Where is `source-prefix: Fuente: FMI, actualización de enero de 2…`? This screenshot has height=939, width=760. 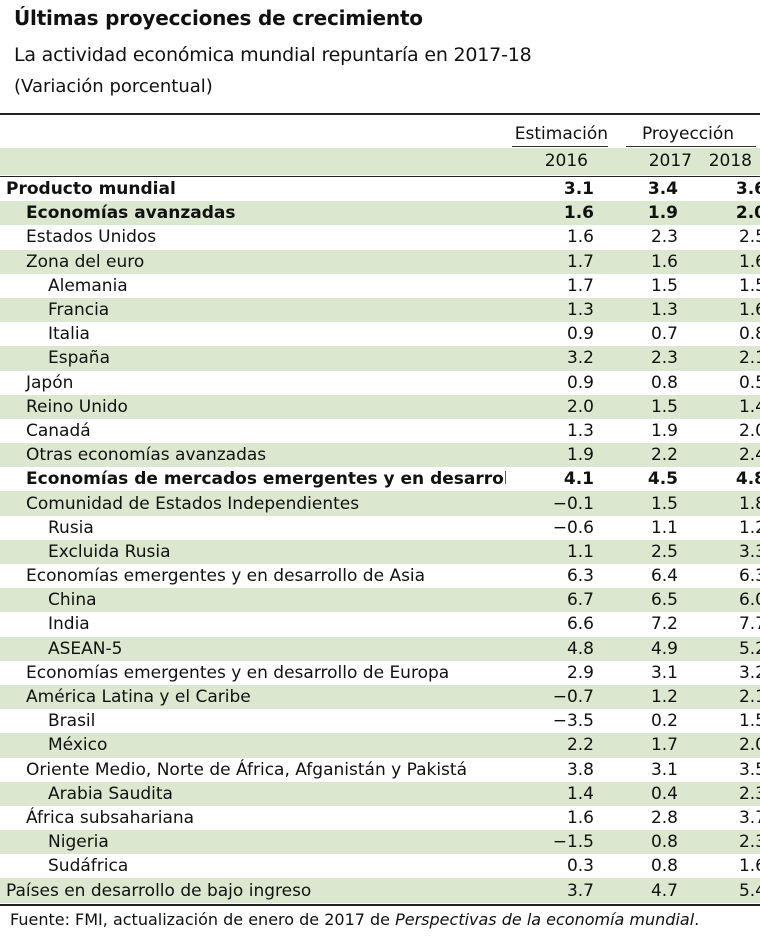 source-prefix: Fuente: FMI, actualización de enero de 2… is located at coordinates (203, 919).